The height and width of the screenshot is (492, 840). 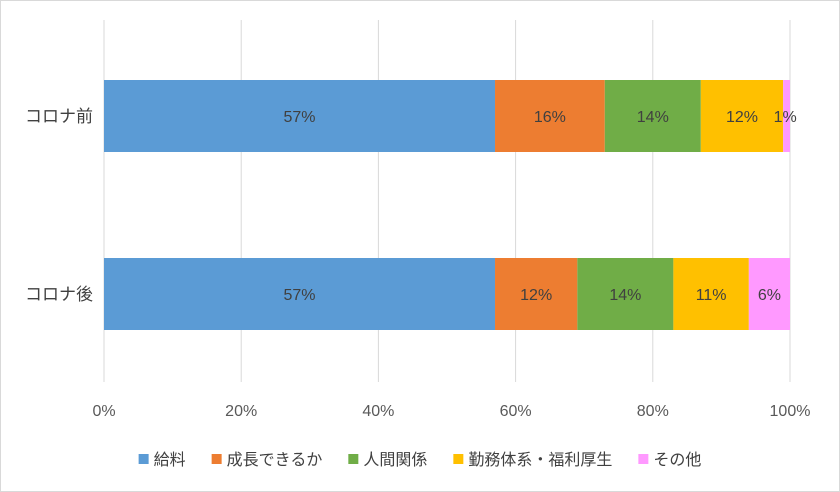 I want to click on legend: 給料 成長できるか 人間関係 勤務体系・福利厚生 その他, so click(x=419, y=460).